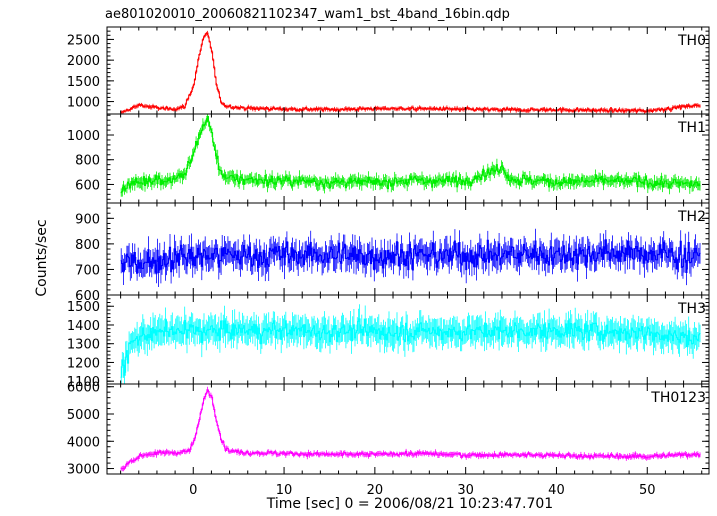  I want to click on y-tick-label: 4000, so click(83, 442).